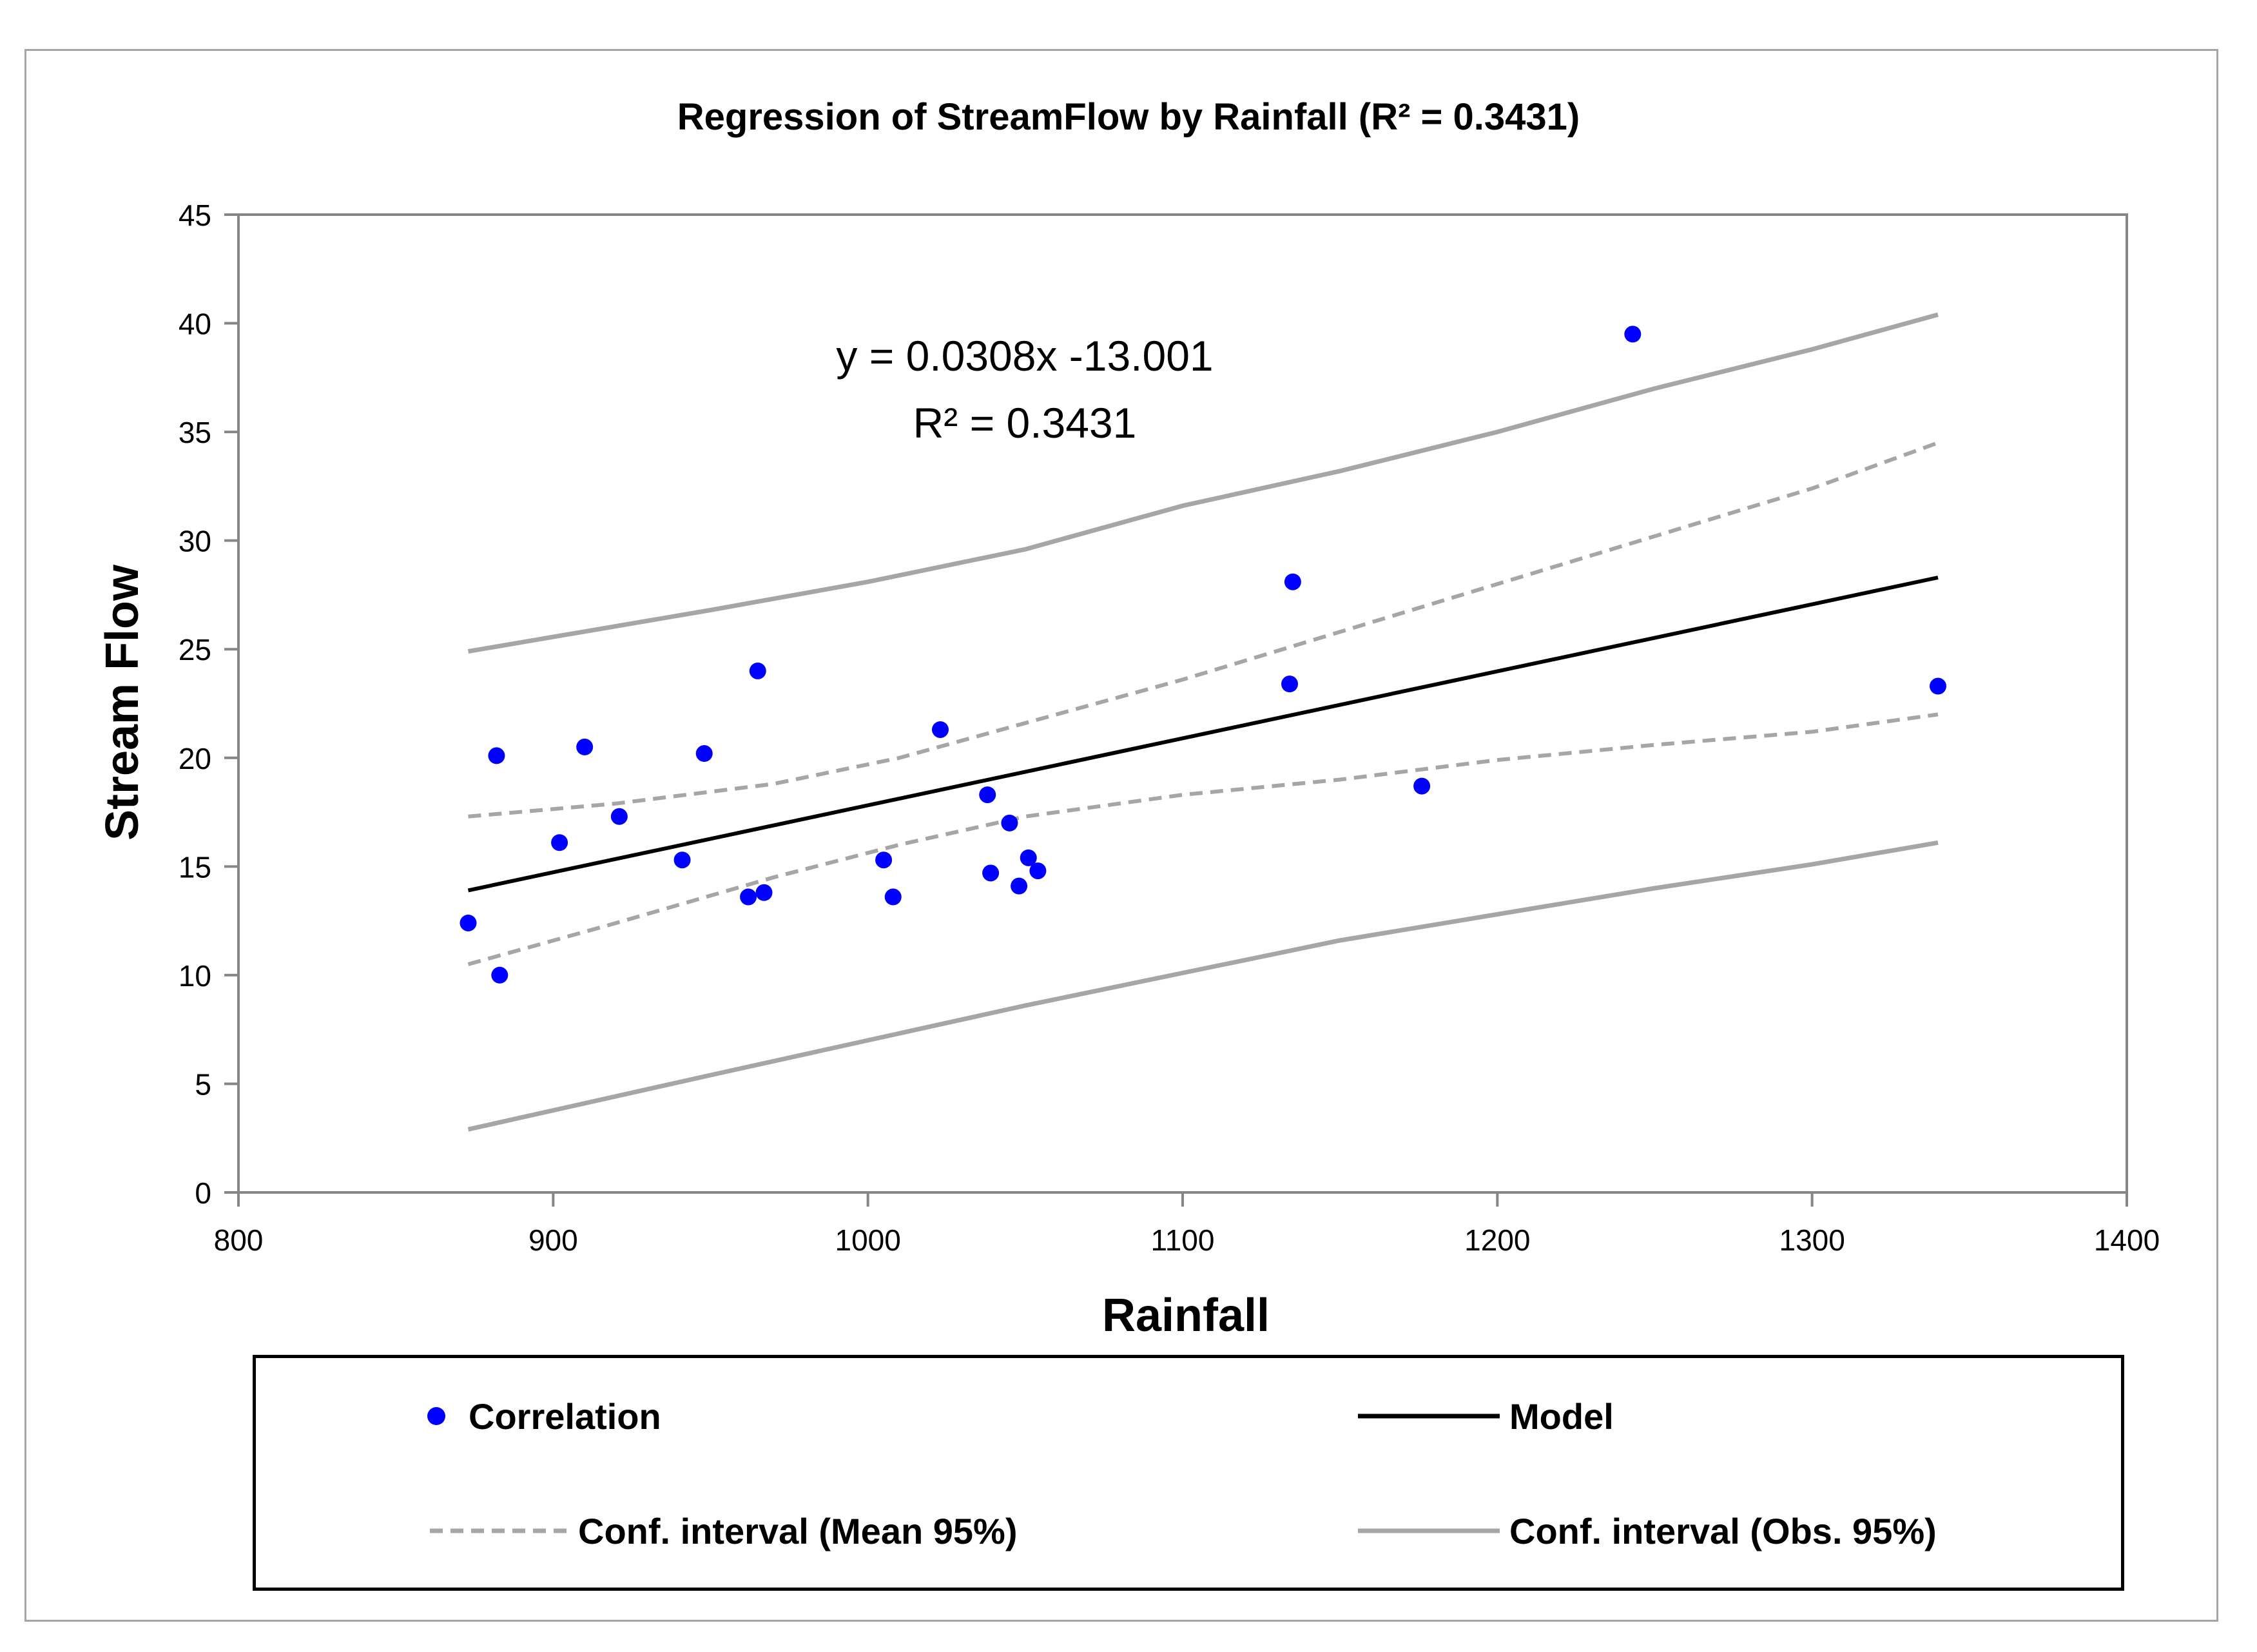 The width and height of the screenshot is (2257, 1652). I want to click on x-tick-label: 900, so click(553, 1240).